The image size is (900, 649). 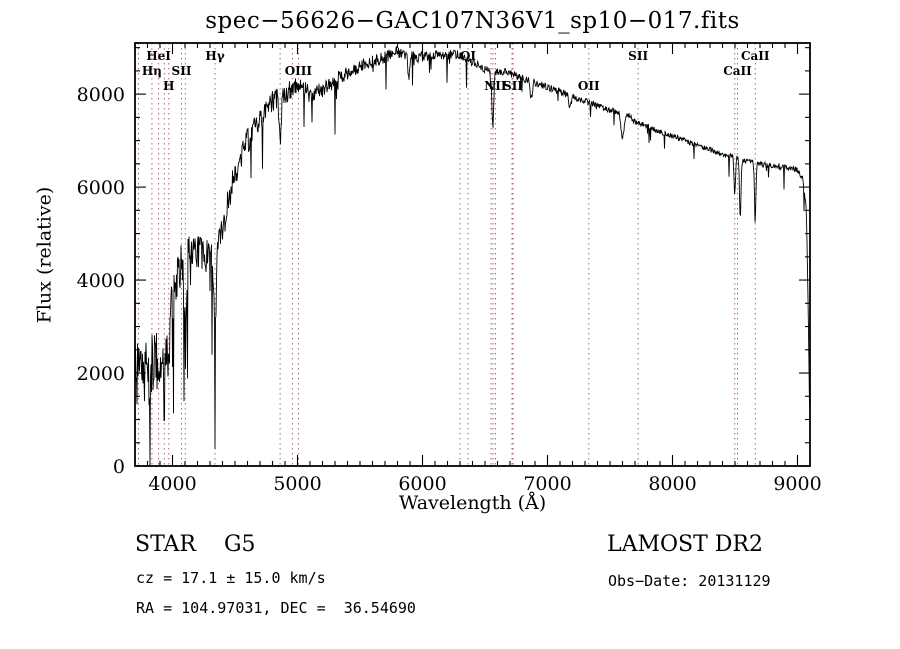 What do you see at coordinates (276, 608) in the screenshot?
I see `coordinates-text: RA = 104.97031, DEC = 36.54690` at bounding box center [276, 608].